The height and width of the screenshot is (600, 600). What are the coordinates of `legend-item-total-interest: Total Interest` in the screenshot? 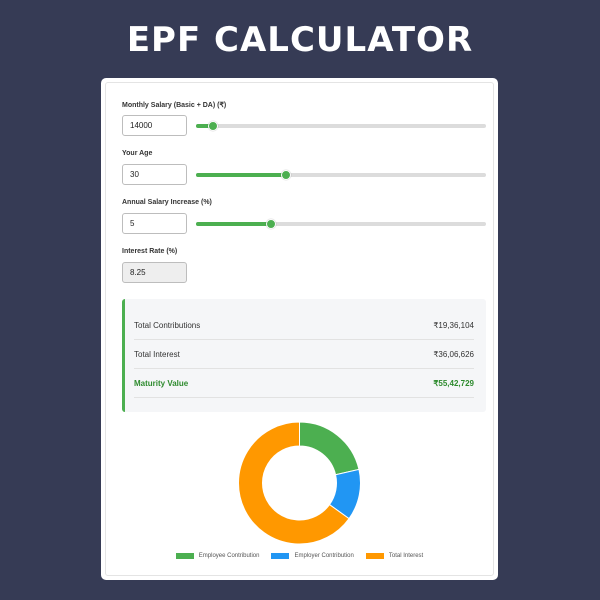 It's located at (394, 556).